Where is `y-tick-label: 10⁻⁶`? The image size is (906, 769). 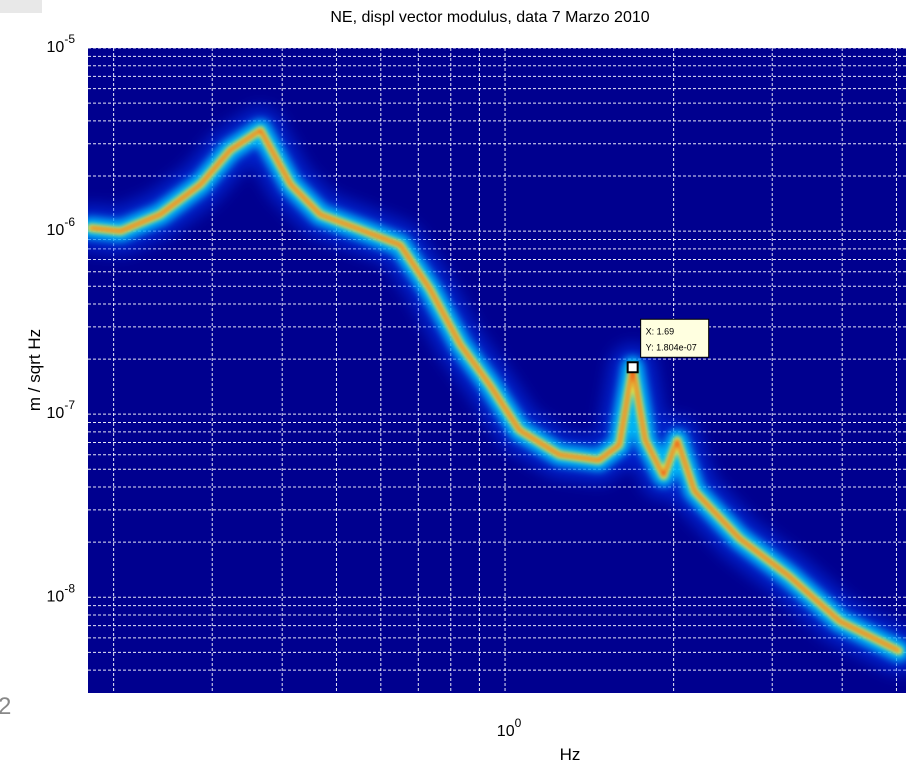 y-tick-label: 10⁻⁶ is located at coordinates (61, 227).